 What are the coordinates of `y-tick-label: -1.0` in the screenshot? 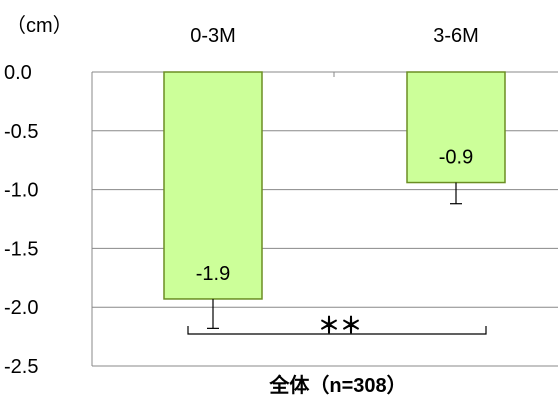 It's located at (21, 191).